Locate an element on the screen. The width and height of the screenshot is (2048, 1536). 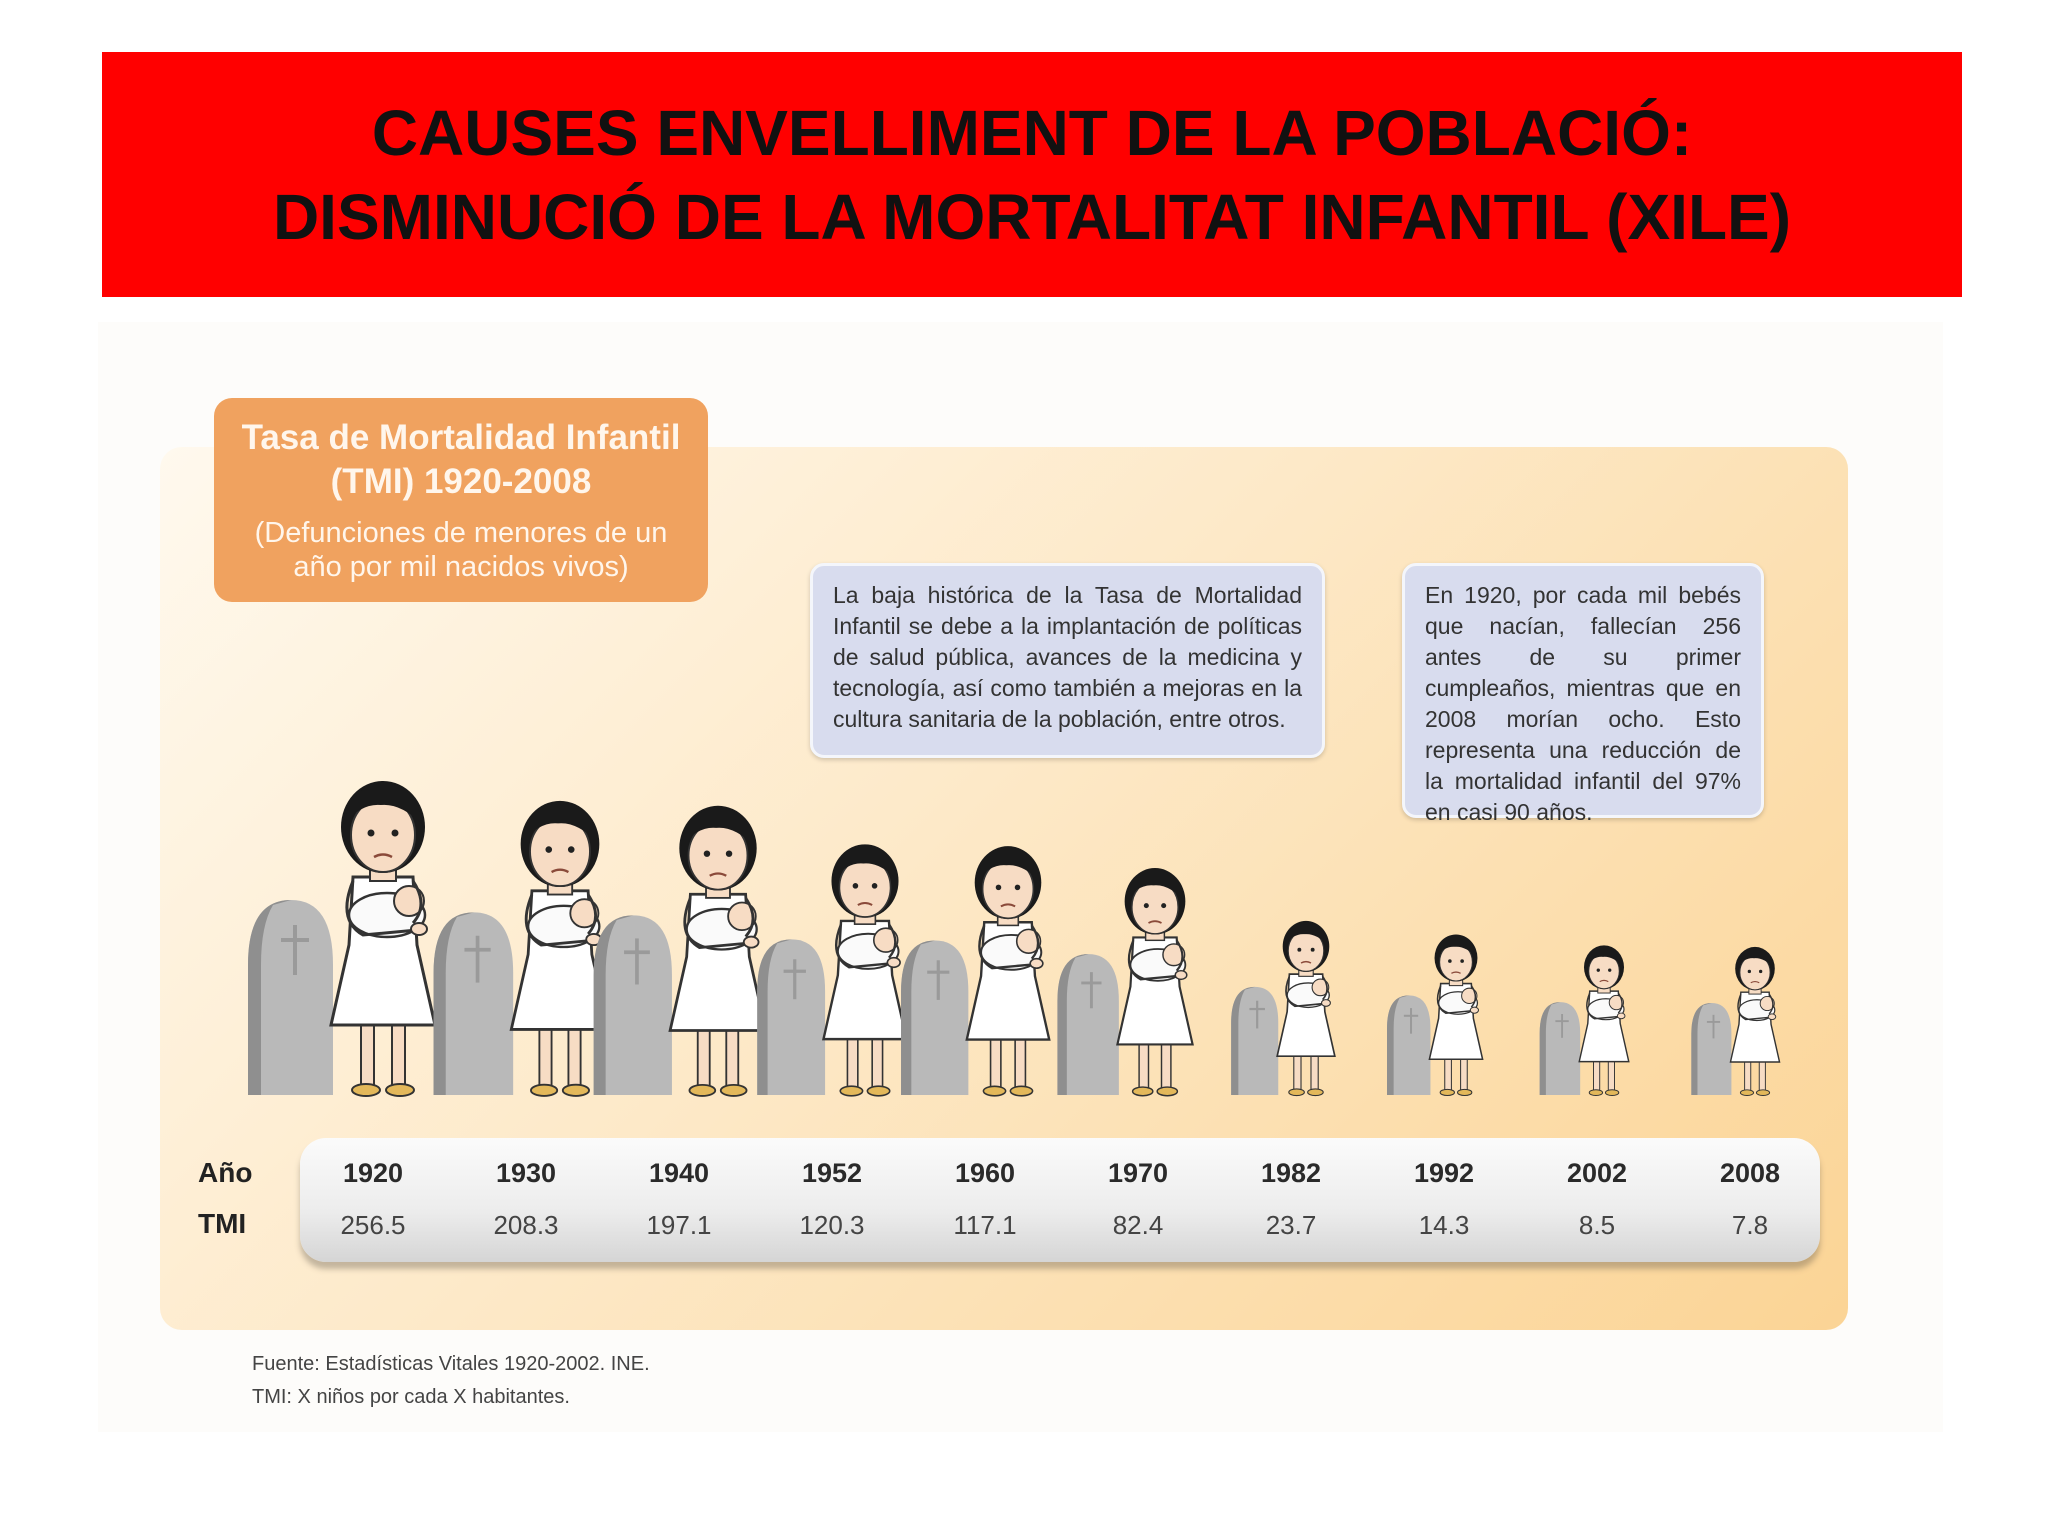
year-label: 1940 is located at coordinates (679, 1173).